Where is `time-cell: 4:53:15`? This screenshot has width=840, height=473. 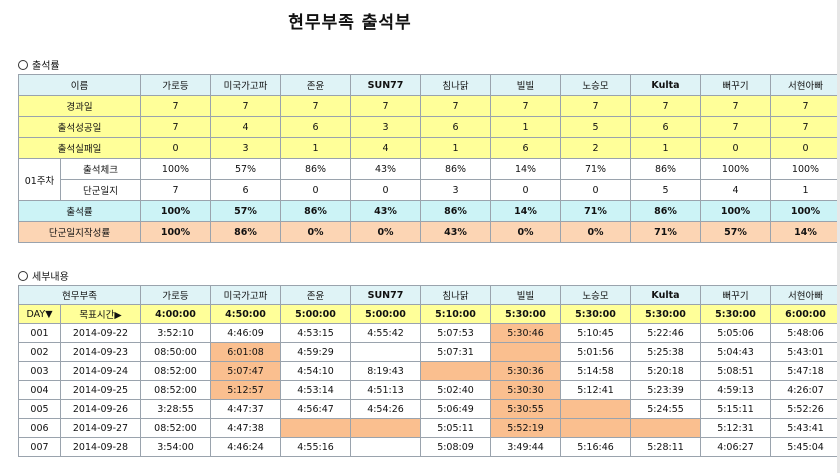
time-cell: 4:53:15 is located at coordinates (315, 333).